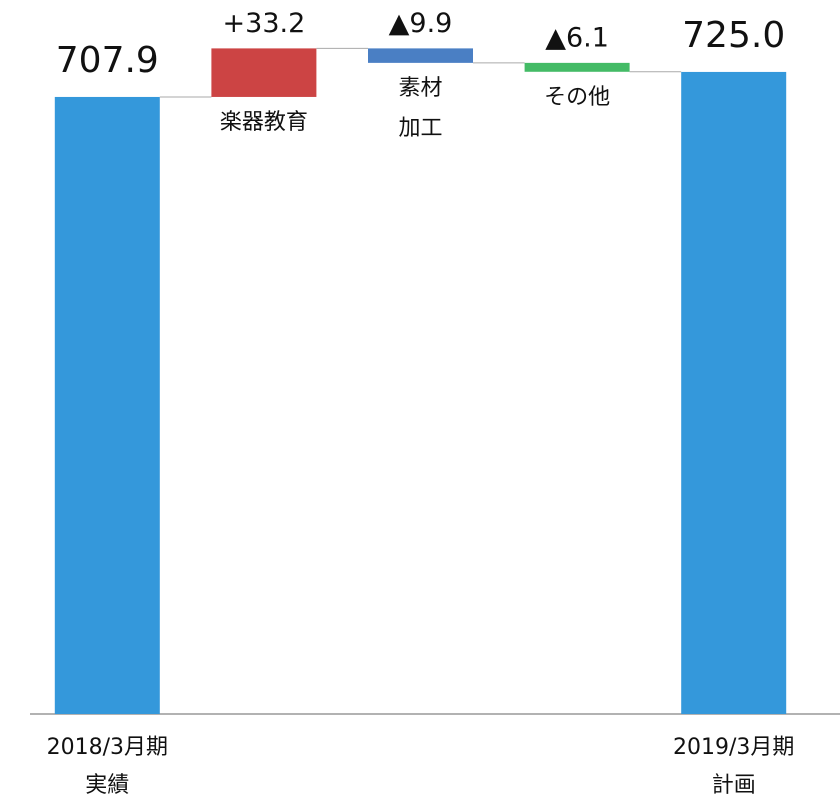 The height and width of the screenshot is (801, 840). I want to click on category-label: その他, so click(577, 97).